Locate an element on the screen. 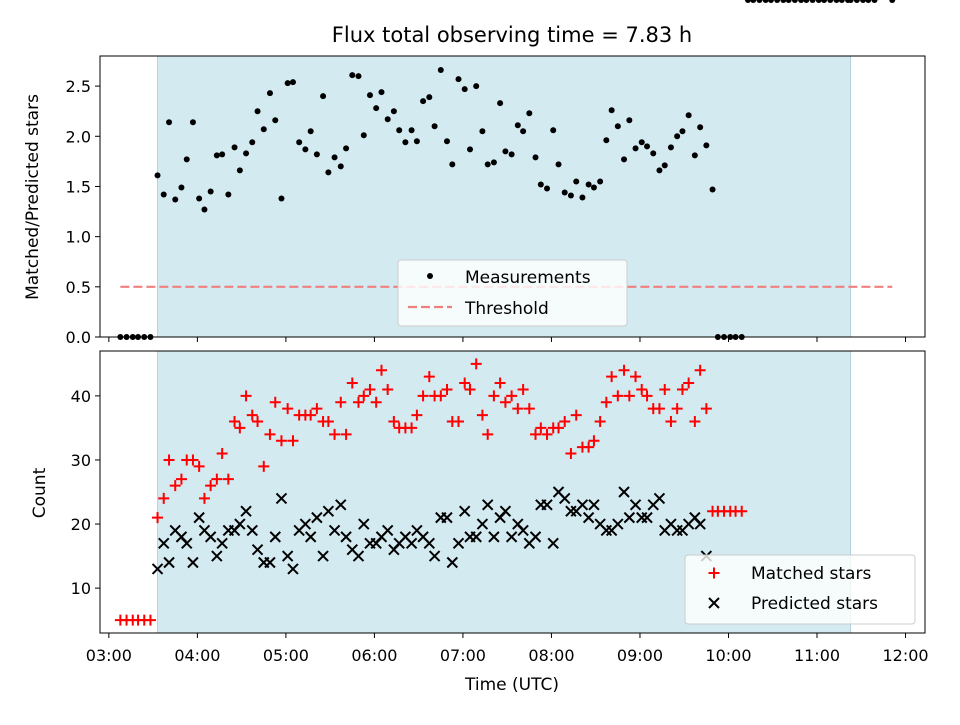 This screenshot has height=725, width=960. legend-predicted-marker is located at coordinates (714, 603).